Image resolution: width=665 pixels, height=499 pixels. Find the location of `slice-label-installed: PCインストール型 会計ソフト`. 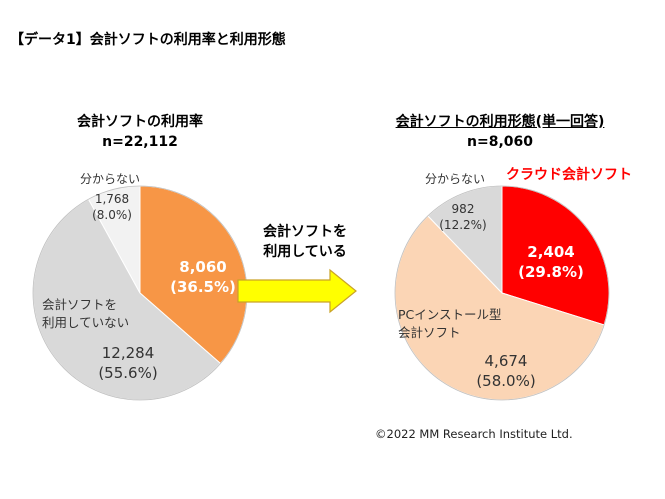

slice-label-installed: PCインストール型 会計ソフト is located at coordinates (458, 323).